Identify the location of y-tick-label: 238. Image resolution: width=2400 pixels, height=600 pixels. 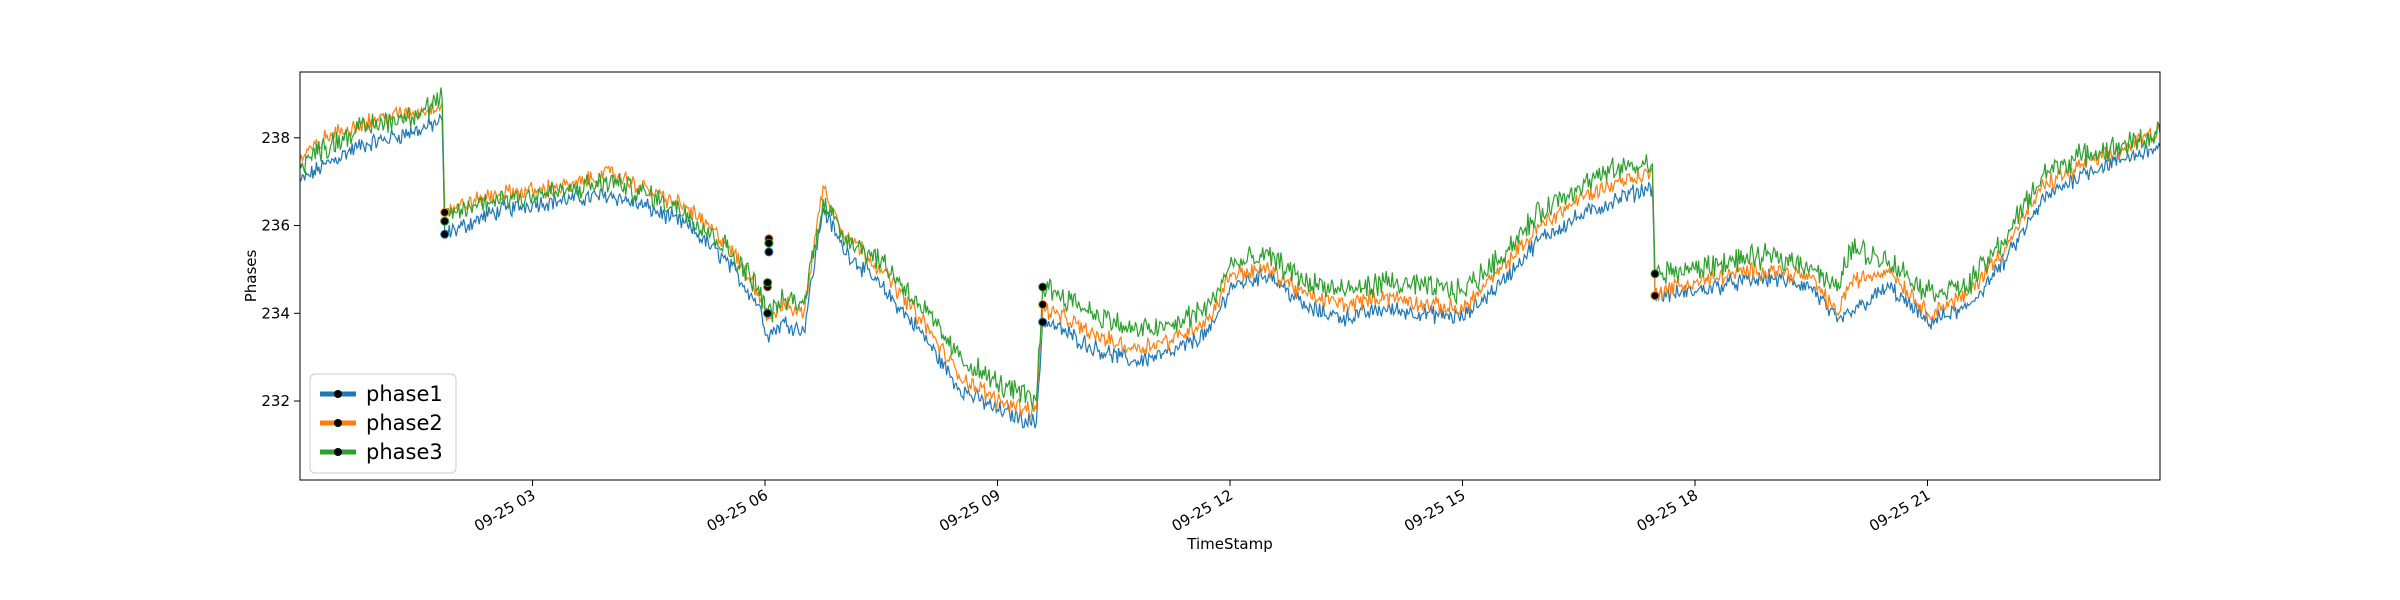
(275, 138).